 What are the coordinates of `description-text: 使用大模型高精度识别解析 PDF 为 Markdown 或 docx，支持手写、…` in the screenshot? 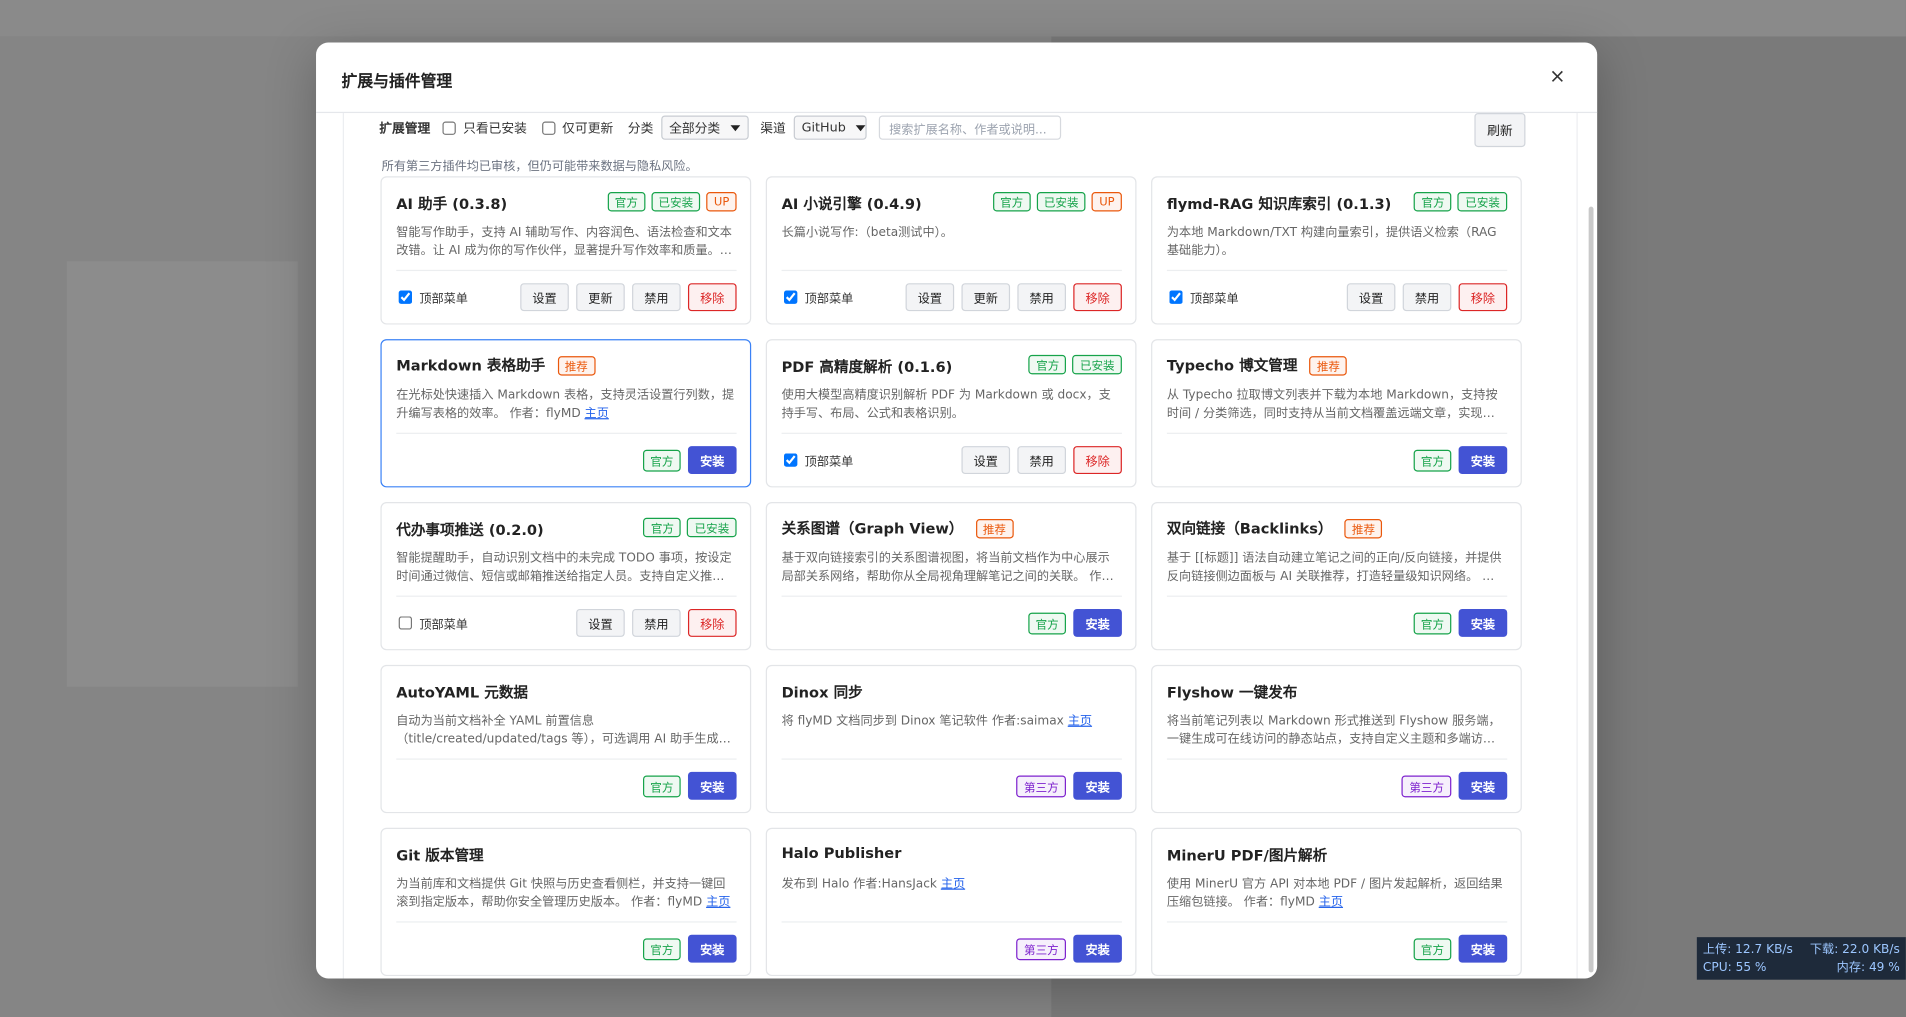 It's located at (946, 404).